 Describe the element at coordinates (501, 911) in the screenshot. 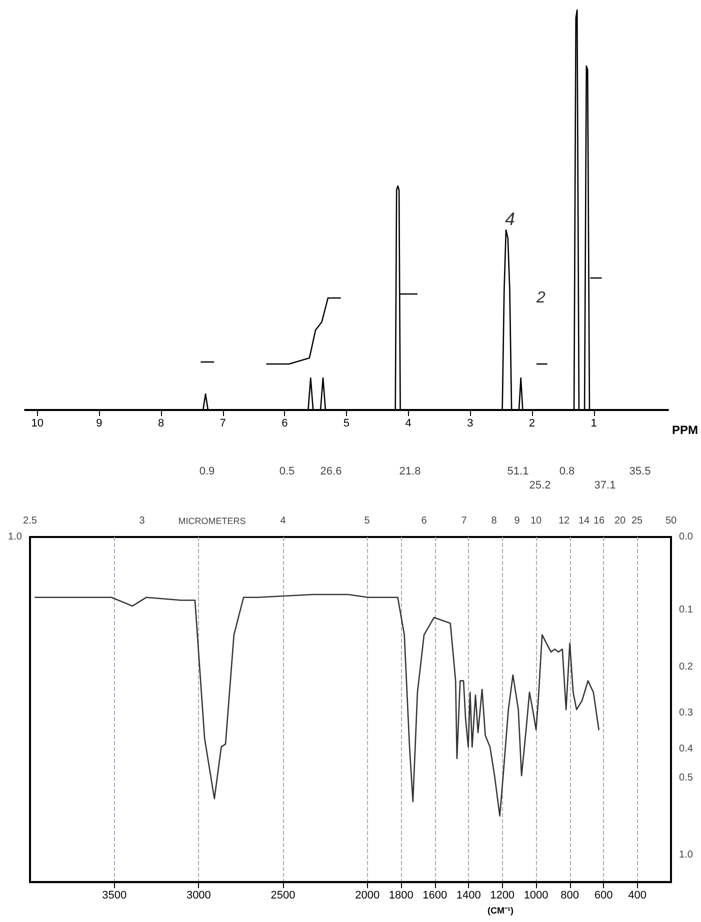

I see `x-axis-title: (CM⁻¹)` at that location.